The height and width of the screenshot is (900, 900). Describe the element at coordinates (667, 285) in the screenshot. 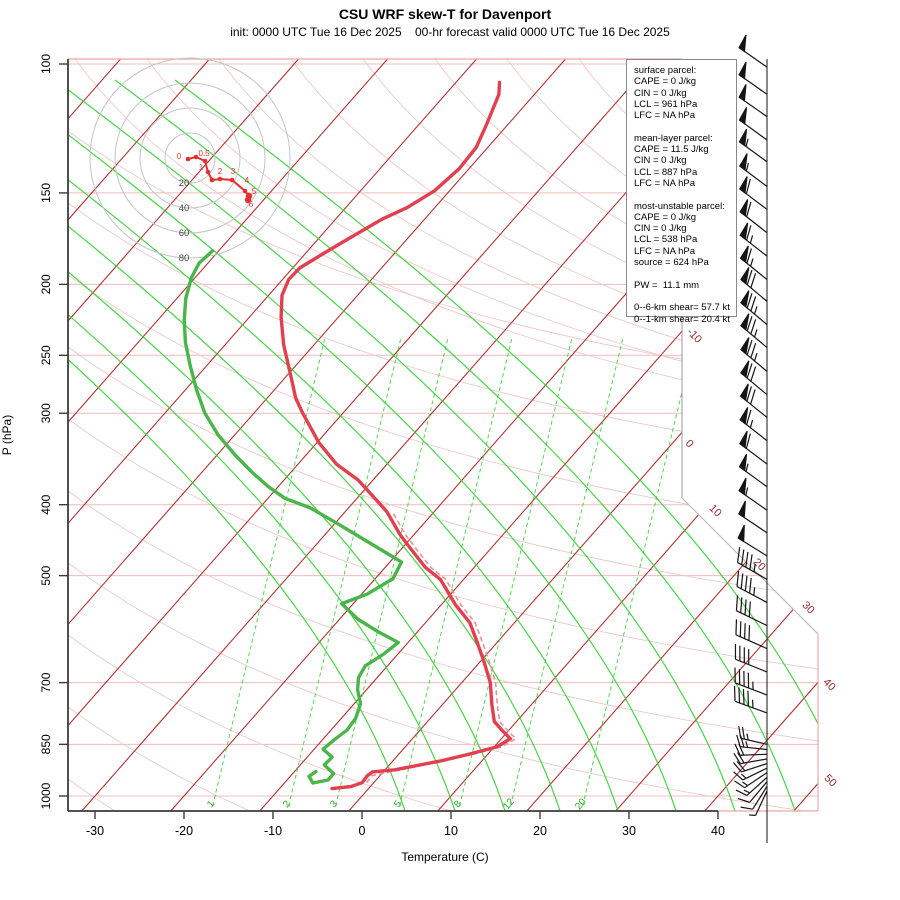

I see `parcel-info-line: PW = 11.1 mm` at that location.